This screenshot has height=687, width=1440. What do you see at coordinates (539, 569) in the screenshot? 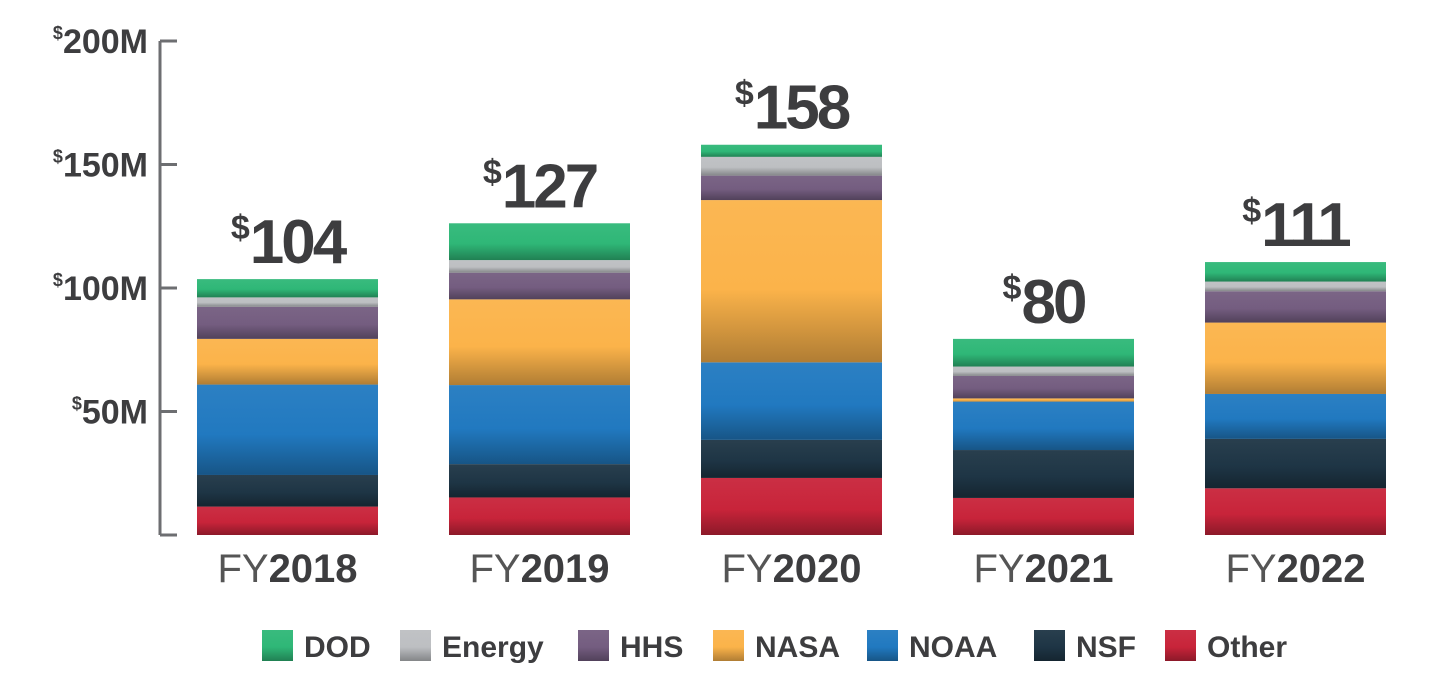
I see `x-tick-label: FY2019` at bounding box center [539, 569].